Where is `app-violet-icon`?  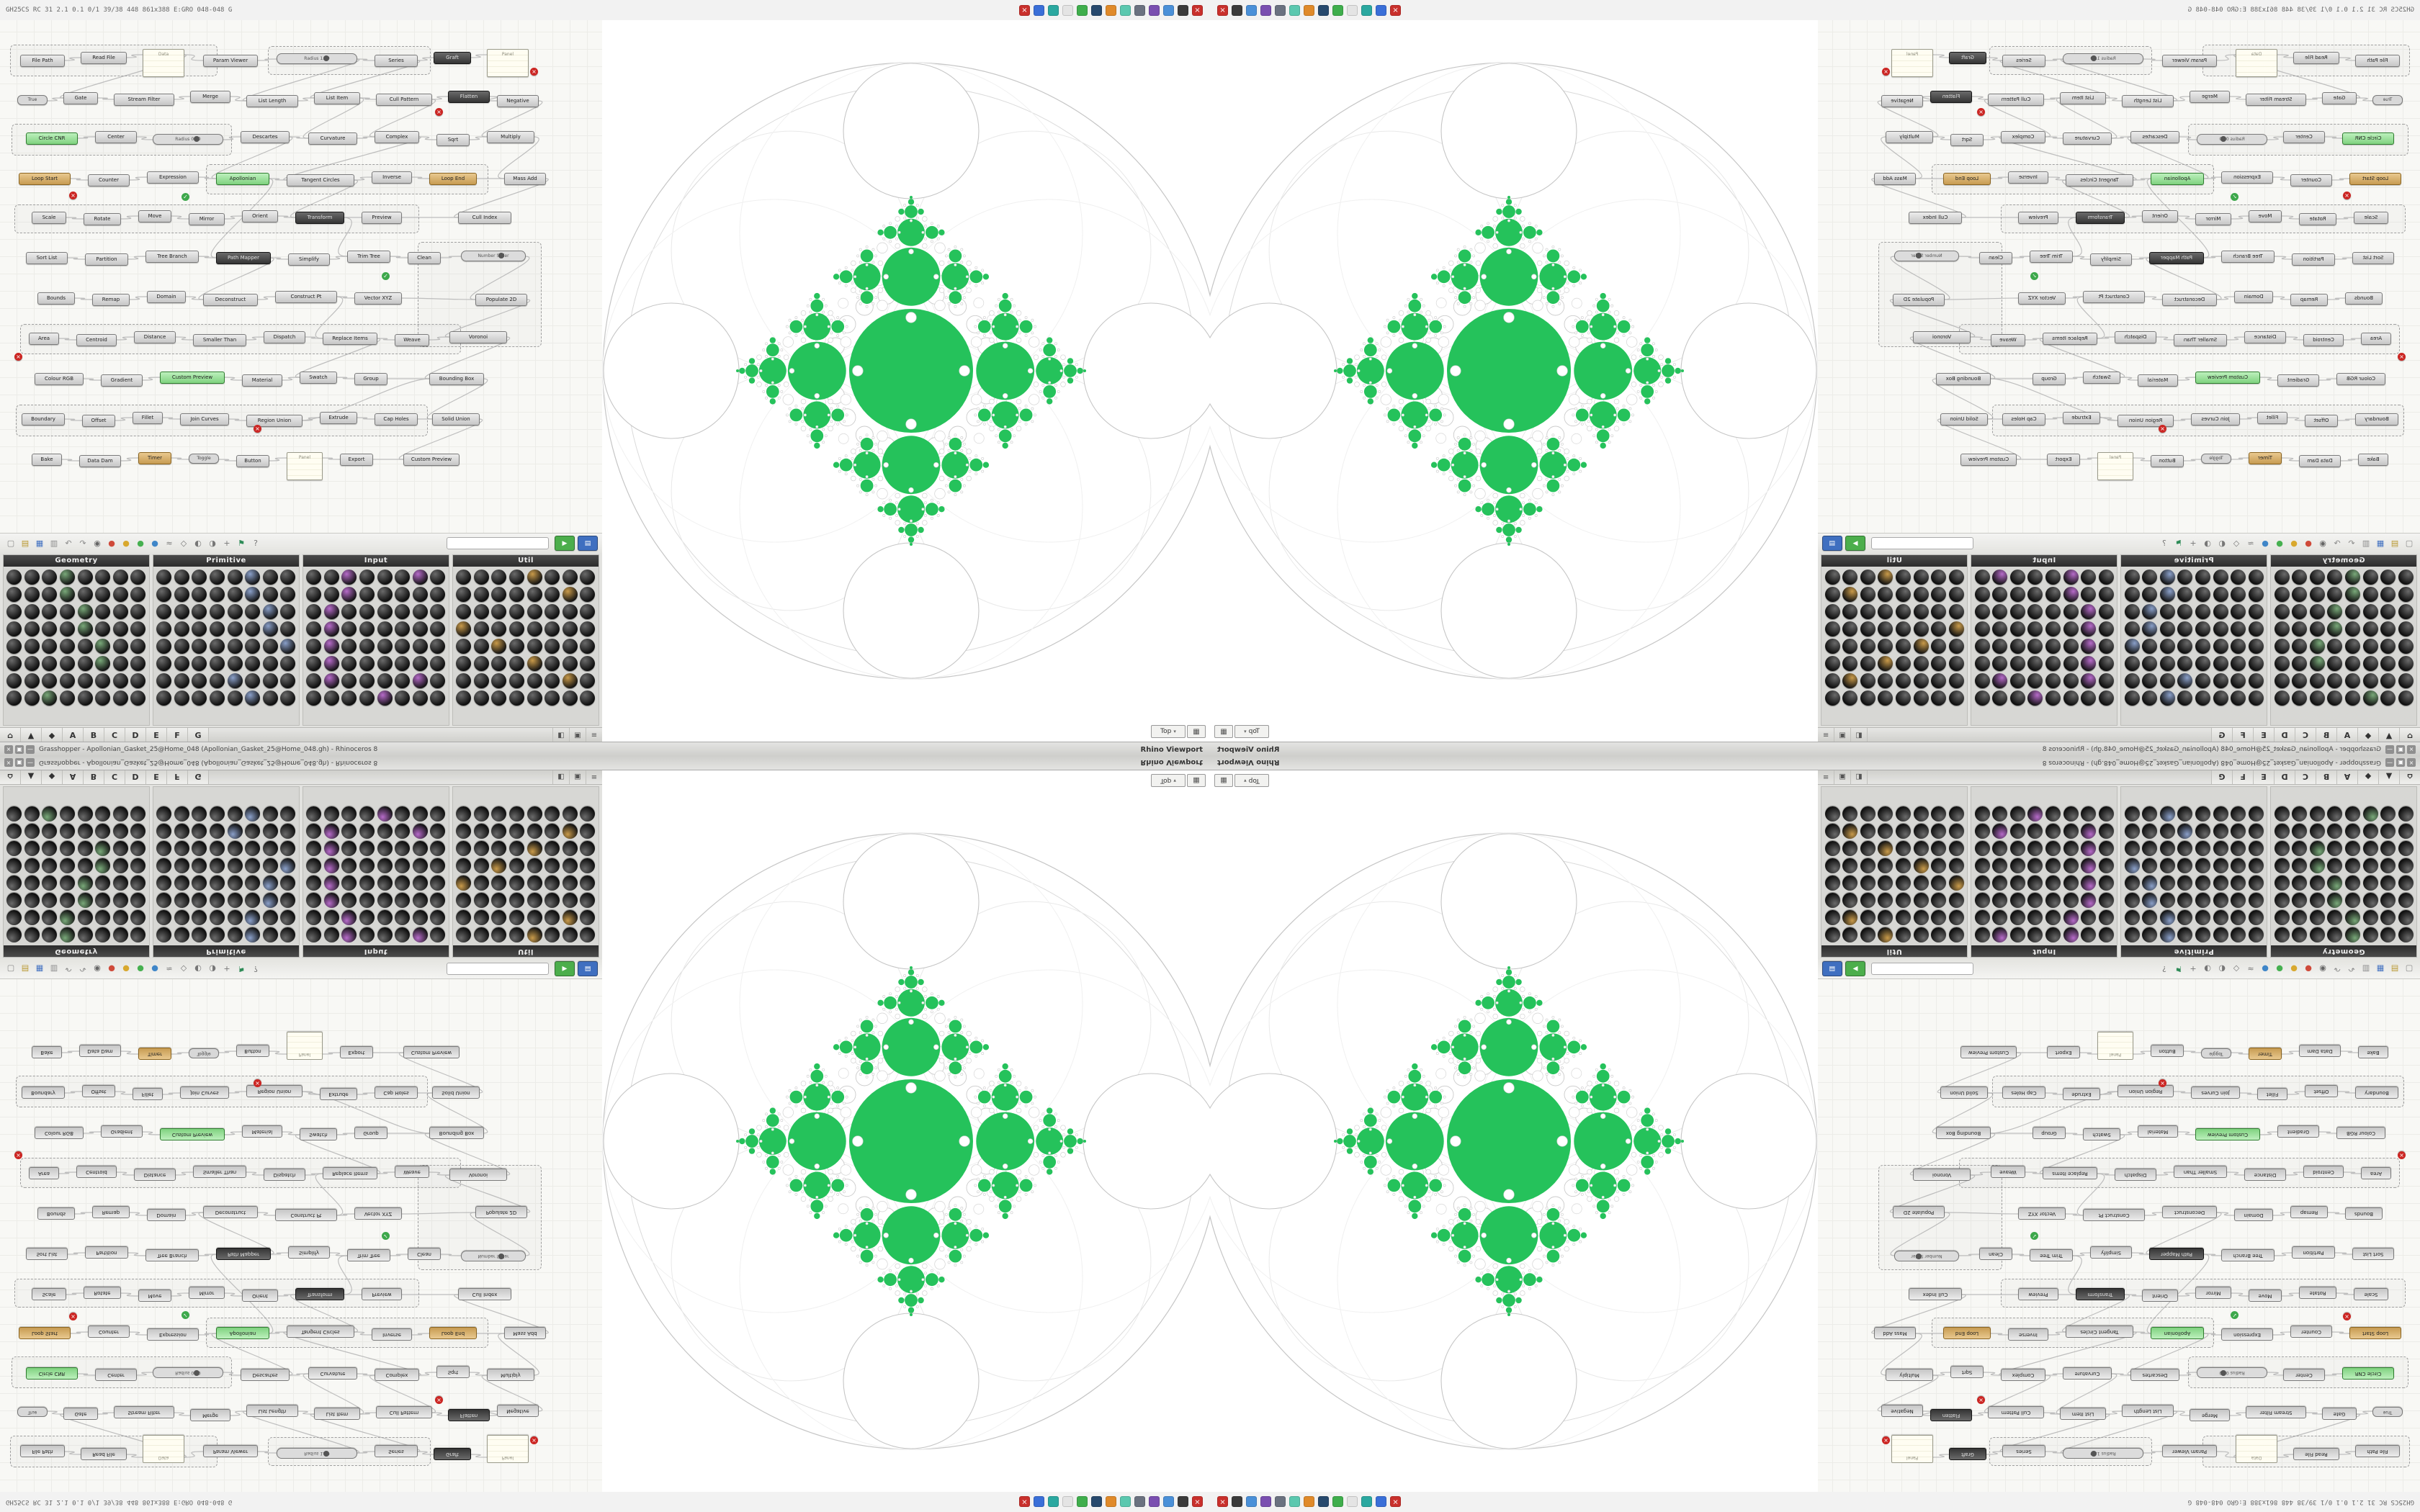 app-violet-icon is located at coordinates (1265, 1502).